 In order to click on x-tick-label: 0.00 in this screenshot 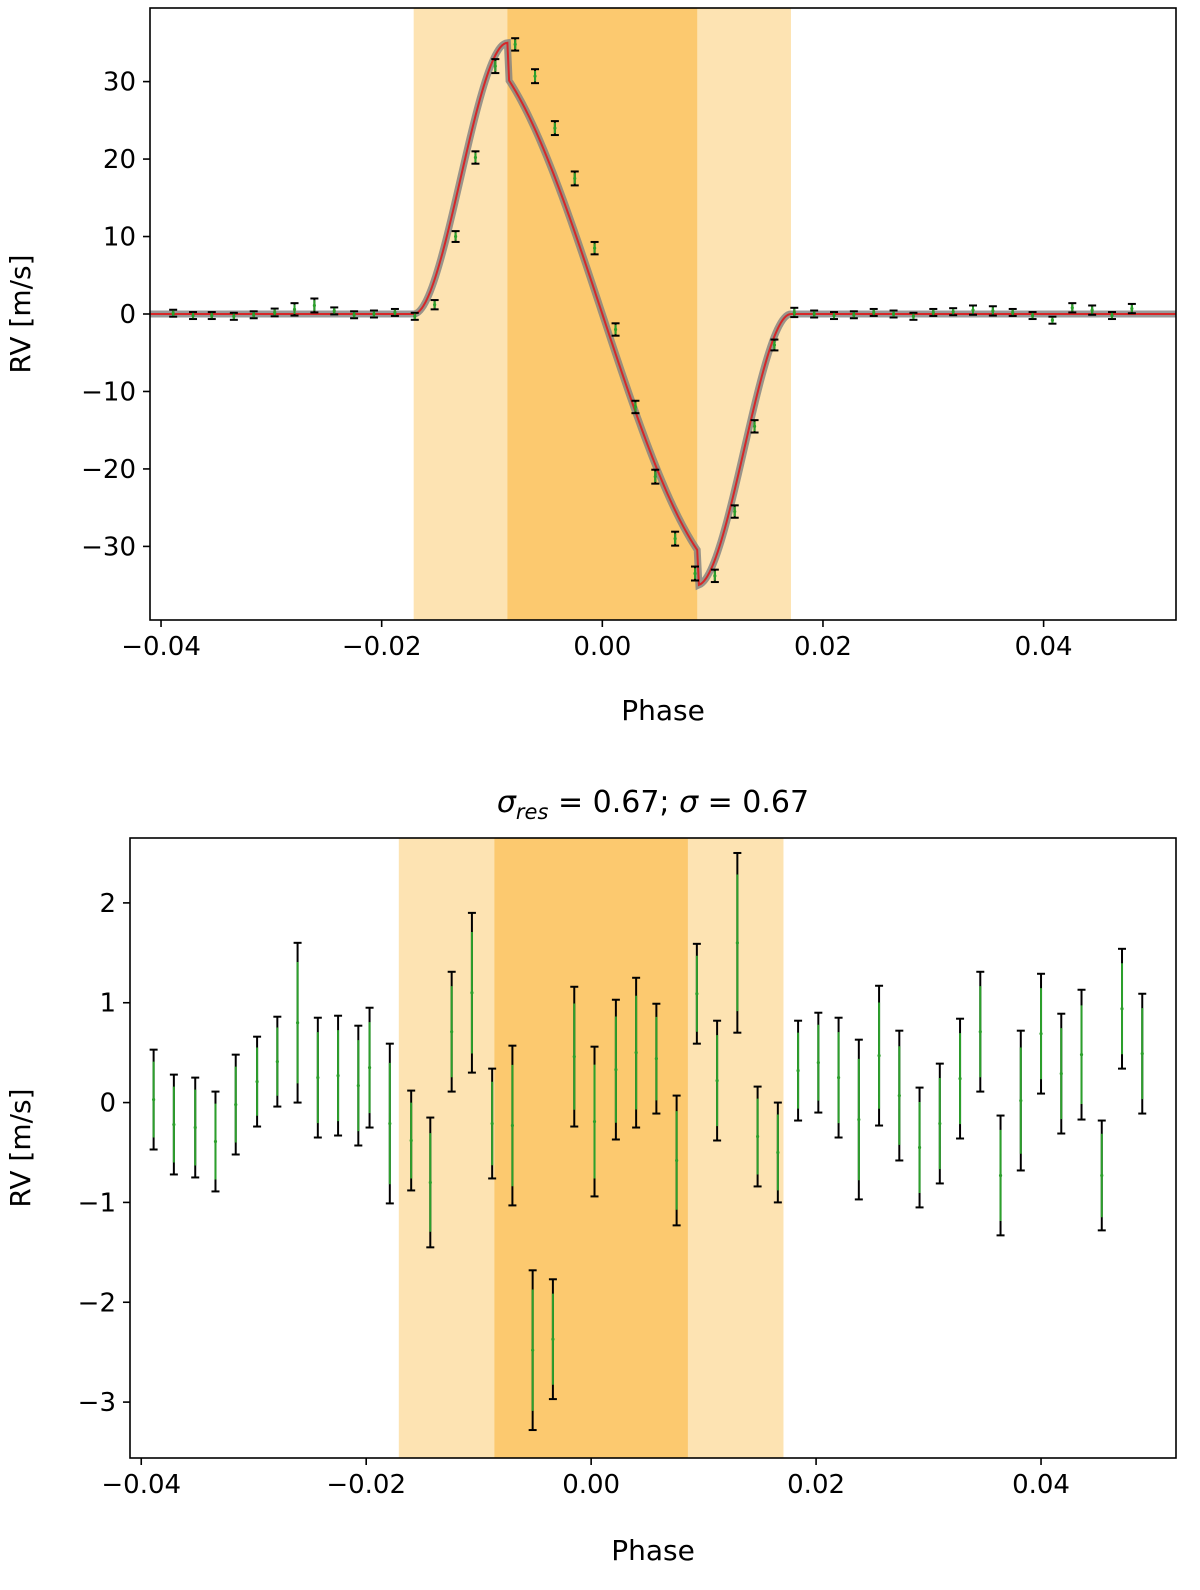, I will do `click(602, 647)`.